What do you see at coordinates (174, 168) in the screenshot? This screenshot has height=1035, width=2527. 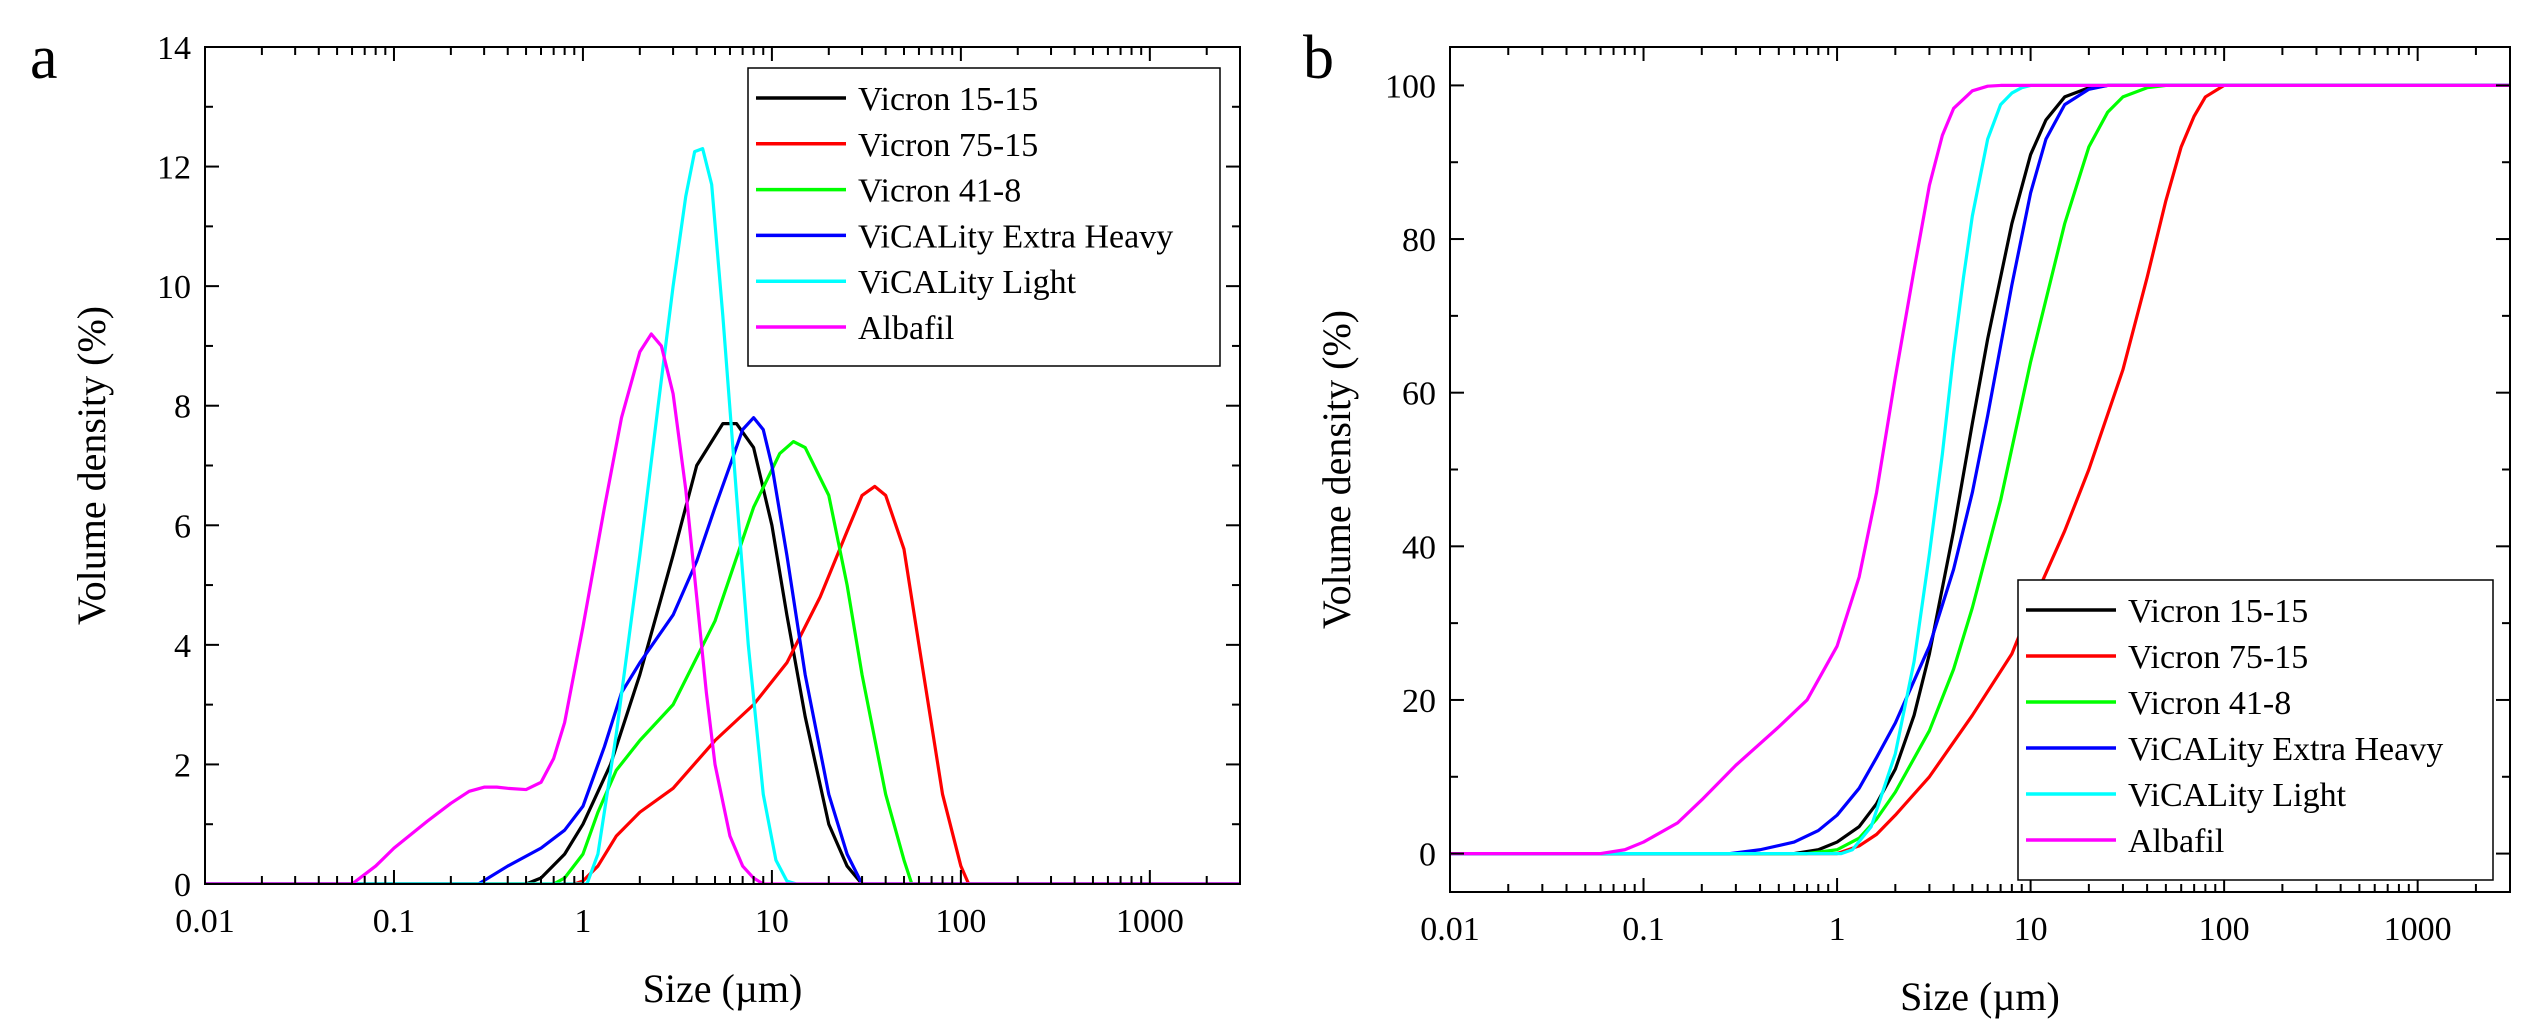 I see `y-tick-label: 12` at bounding box center [174, 168].